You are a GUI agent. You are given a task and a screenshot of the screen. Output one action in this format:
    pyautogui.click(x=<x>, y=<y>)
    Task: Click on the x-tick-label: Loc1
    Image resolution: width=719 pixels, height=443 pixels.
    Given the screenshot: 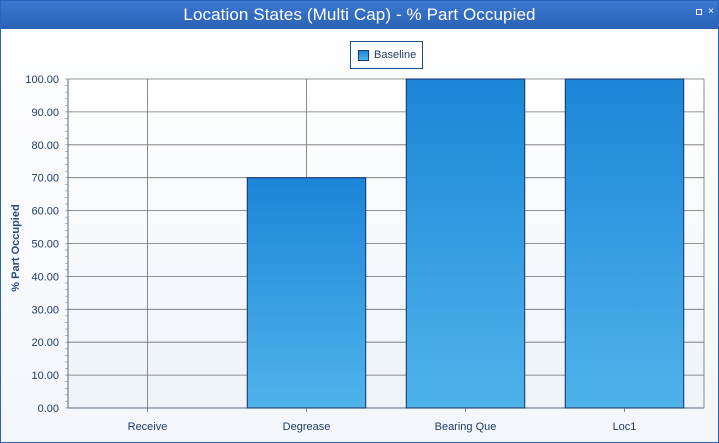 What is the action you would take?
    pyautogui.click(x=625, y=427)
    